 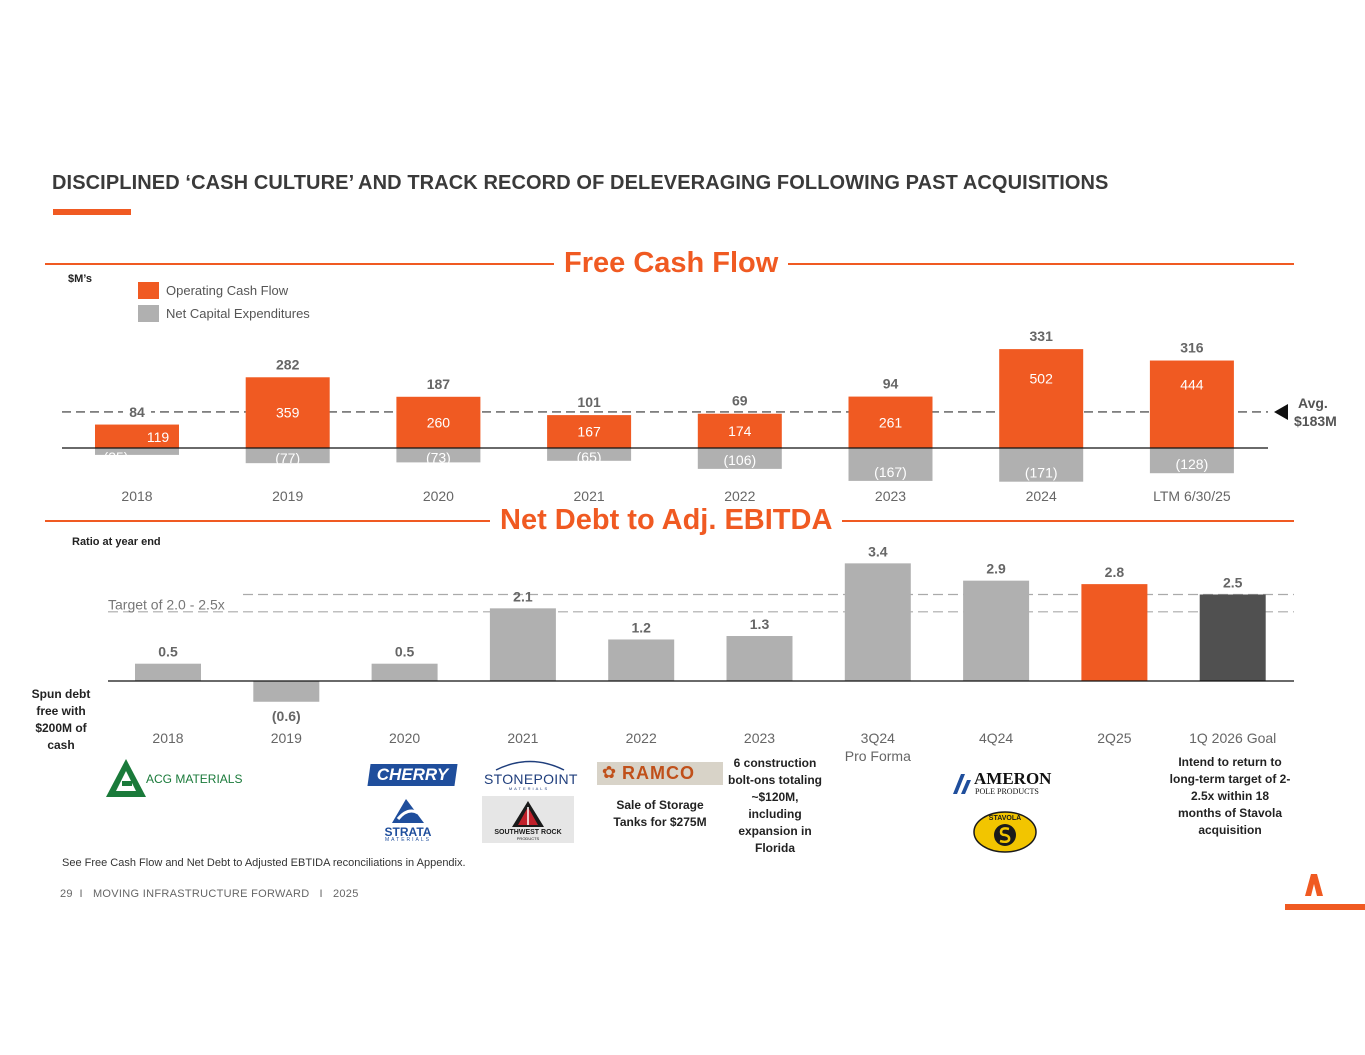 I want to click on leverage-category-label: 2019, so click(x=286, y=738).